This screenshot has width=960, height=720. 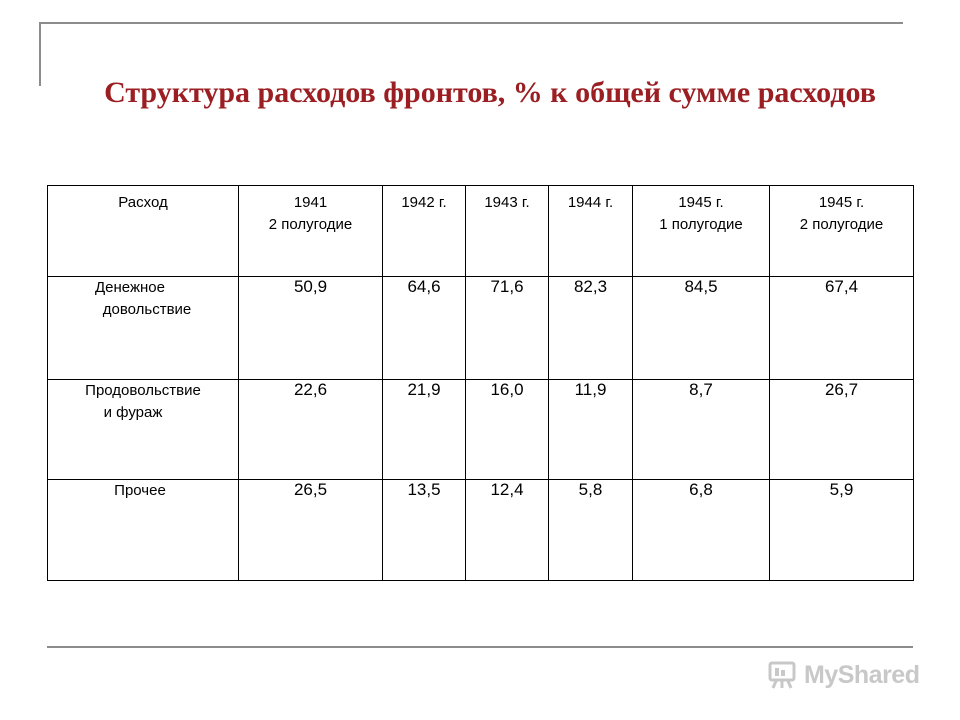 What do you see at coordinates (424, 530) in the screenshot?
I see `table-cell: 13,5` at bounding box center [424, 530].